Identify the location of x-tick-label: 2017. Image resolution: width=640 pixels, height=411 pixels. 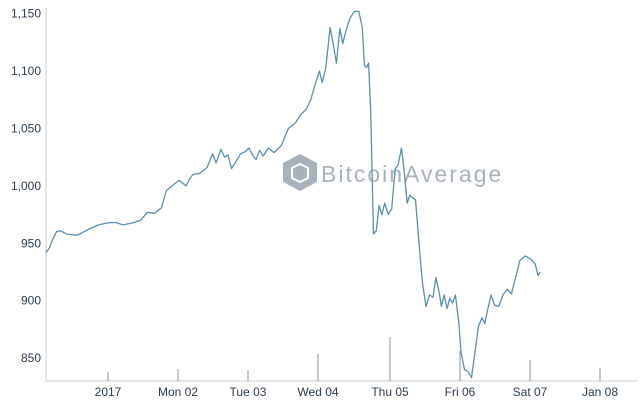
(108, 392).